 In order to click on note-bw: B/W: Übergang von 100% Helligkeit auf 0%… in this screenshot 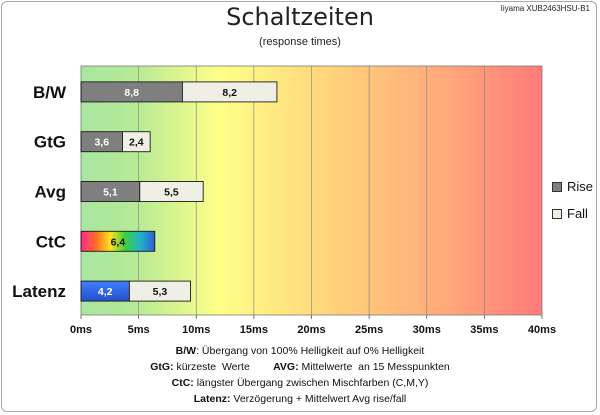, I will do `click(300, 351)`.